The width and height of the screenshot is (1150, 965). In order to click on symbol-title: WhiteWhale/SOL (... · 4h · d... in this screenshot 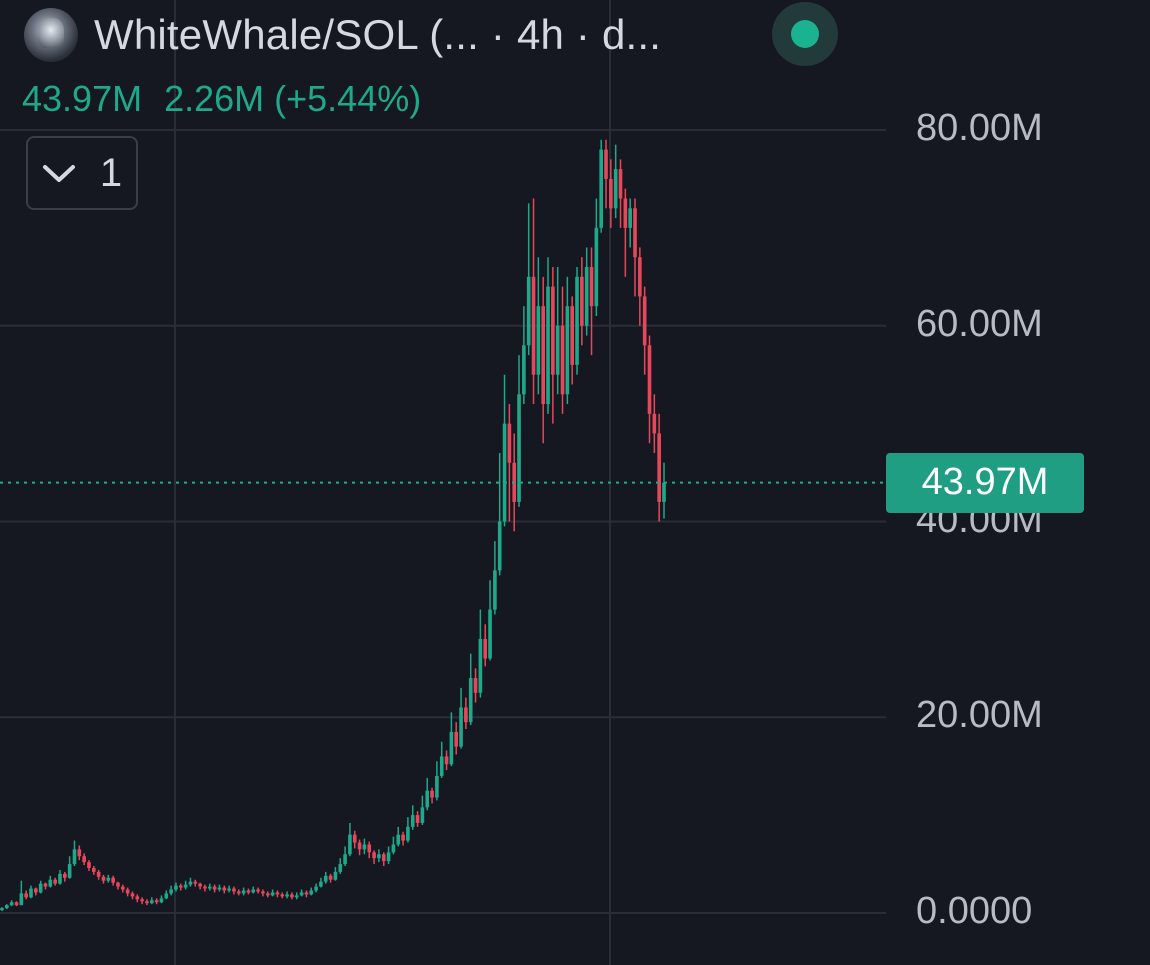, I will do `click(378, 34)`.